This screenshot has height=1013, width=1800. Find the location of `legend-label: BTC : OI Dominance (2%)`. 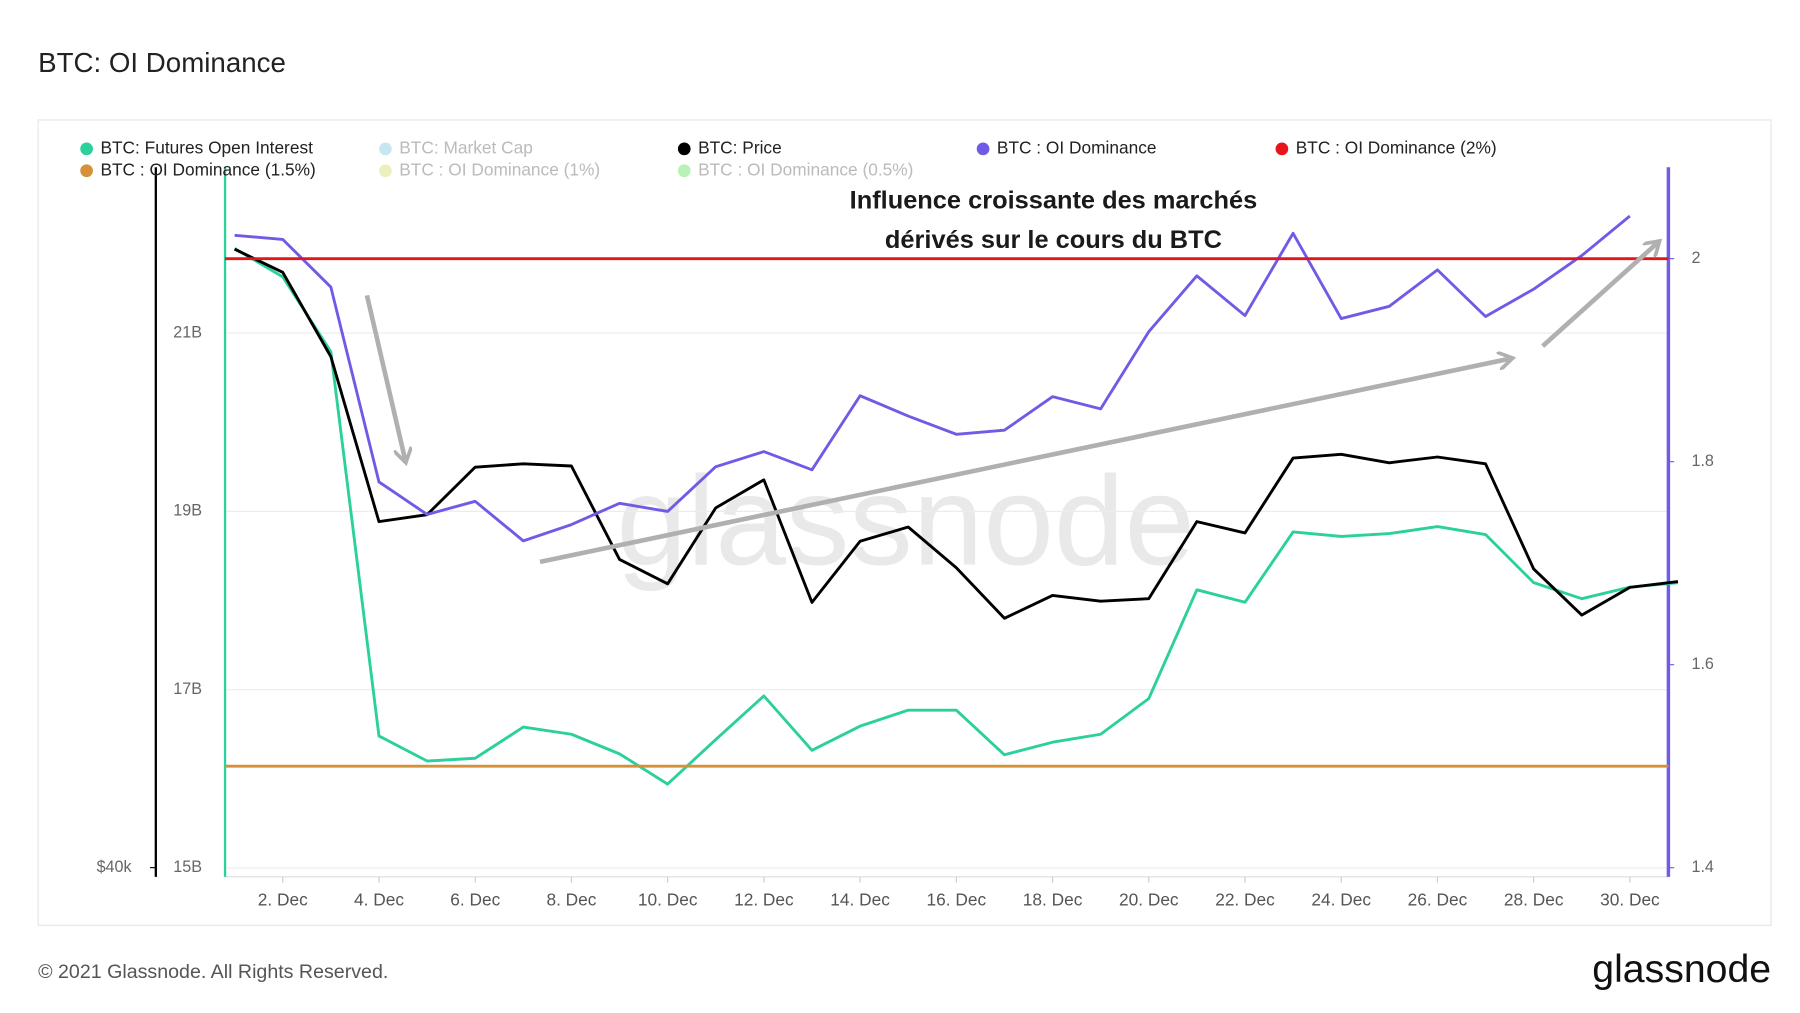

legend-label: BTC : OI Dominance (2%) is located at coordinates (1396, 147).